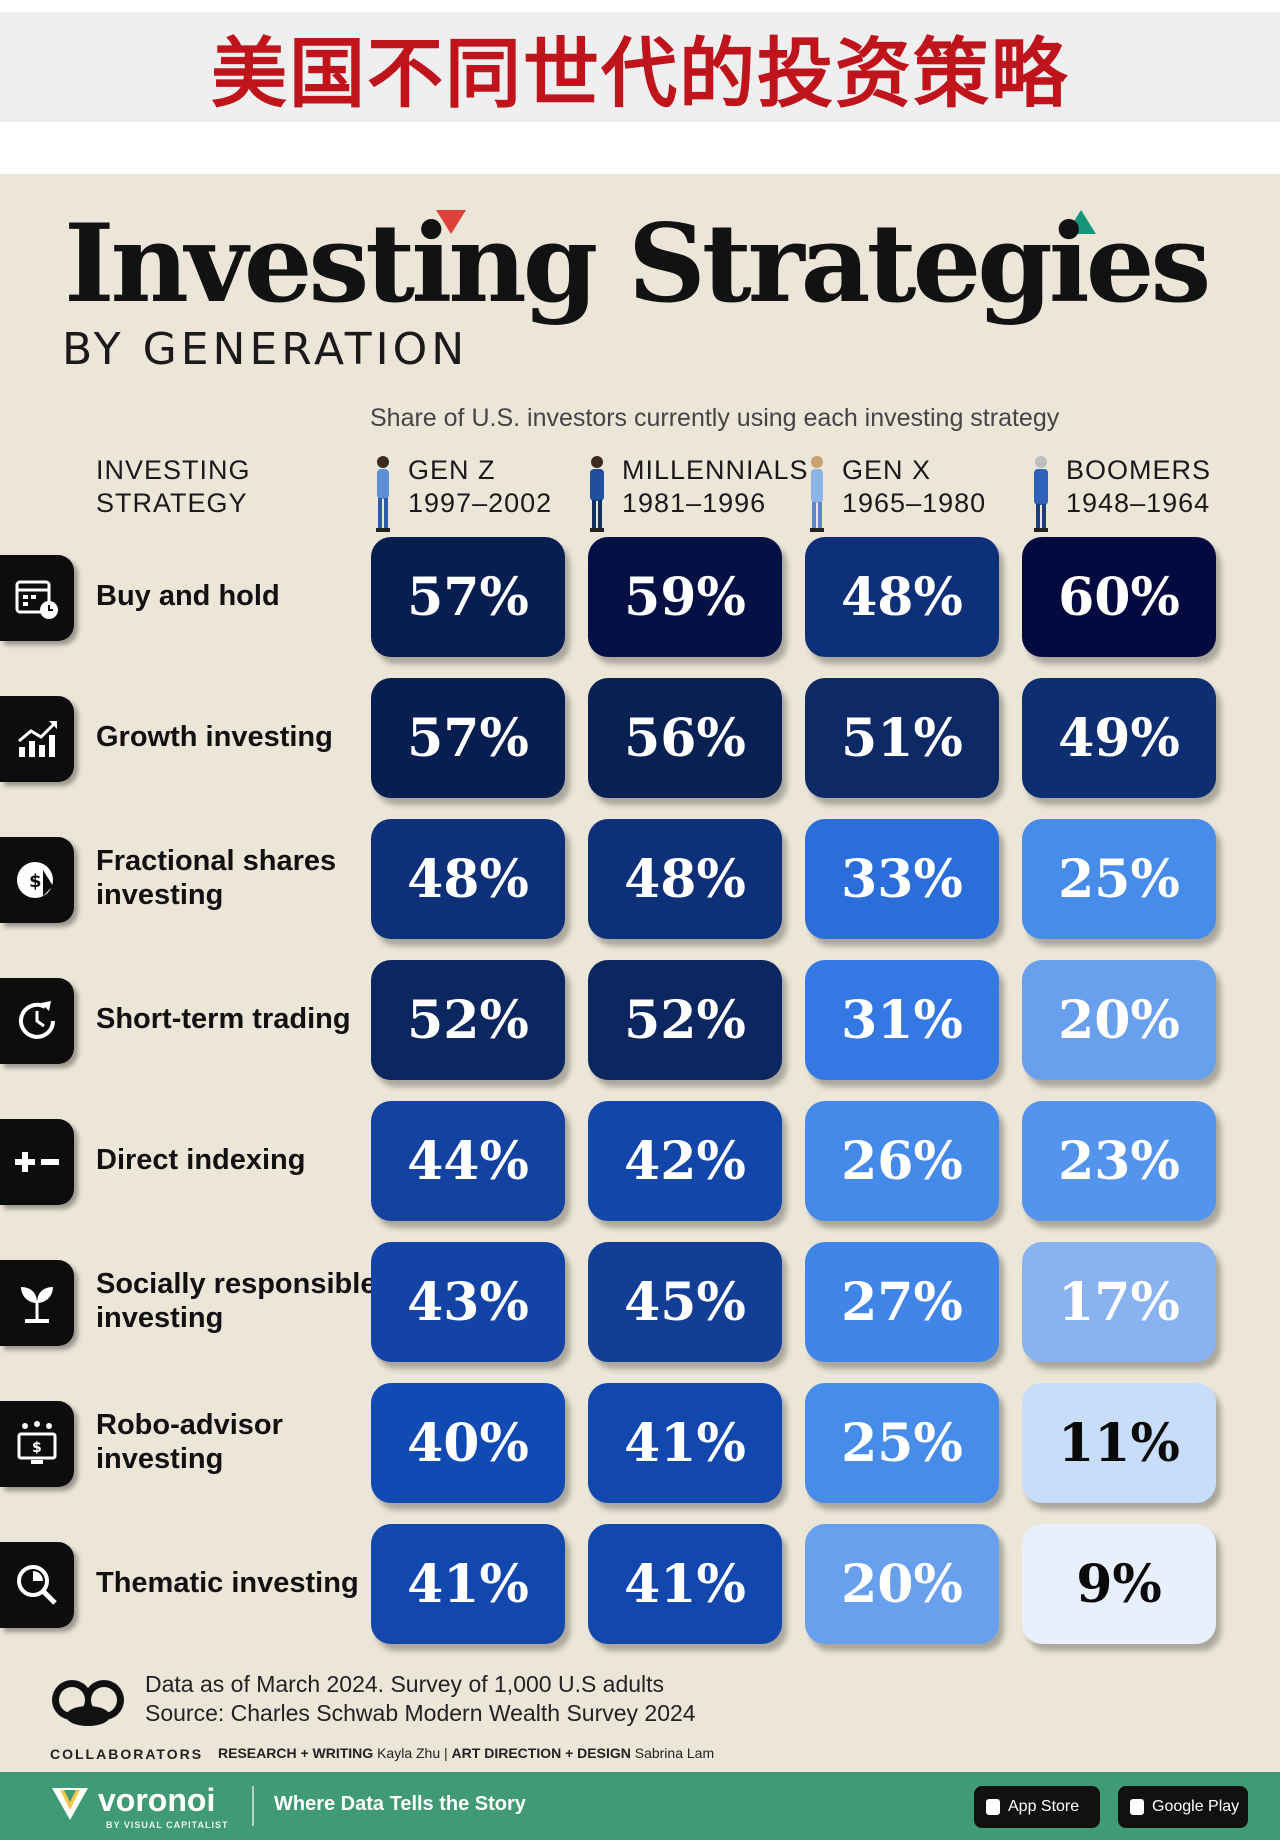 The width and height of the screenshot is (1280, 1840). What do you see at coordinates (127, 1754) in the screenshot?
I see `collaborators-label: COLLABORATORS` at bounding box center [127, 1754].